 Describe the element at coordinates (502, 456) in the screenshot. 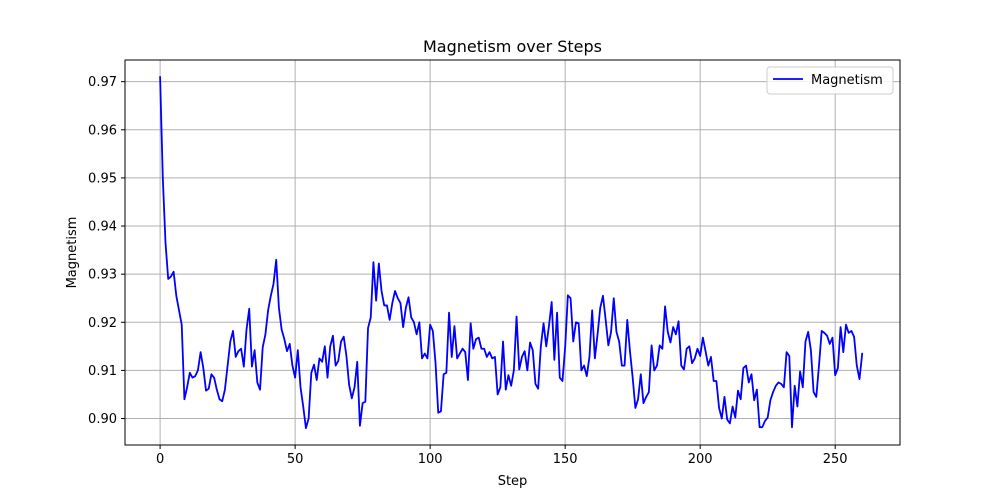

I see `x-axis-ticks: 0 50 100 150 200 250` at that location.